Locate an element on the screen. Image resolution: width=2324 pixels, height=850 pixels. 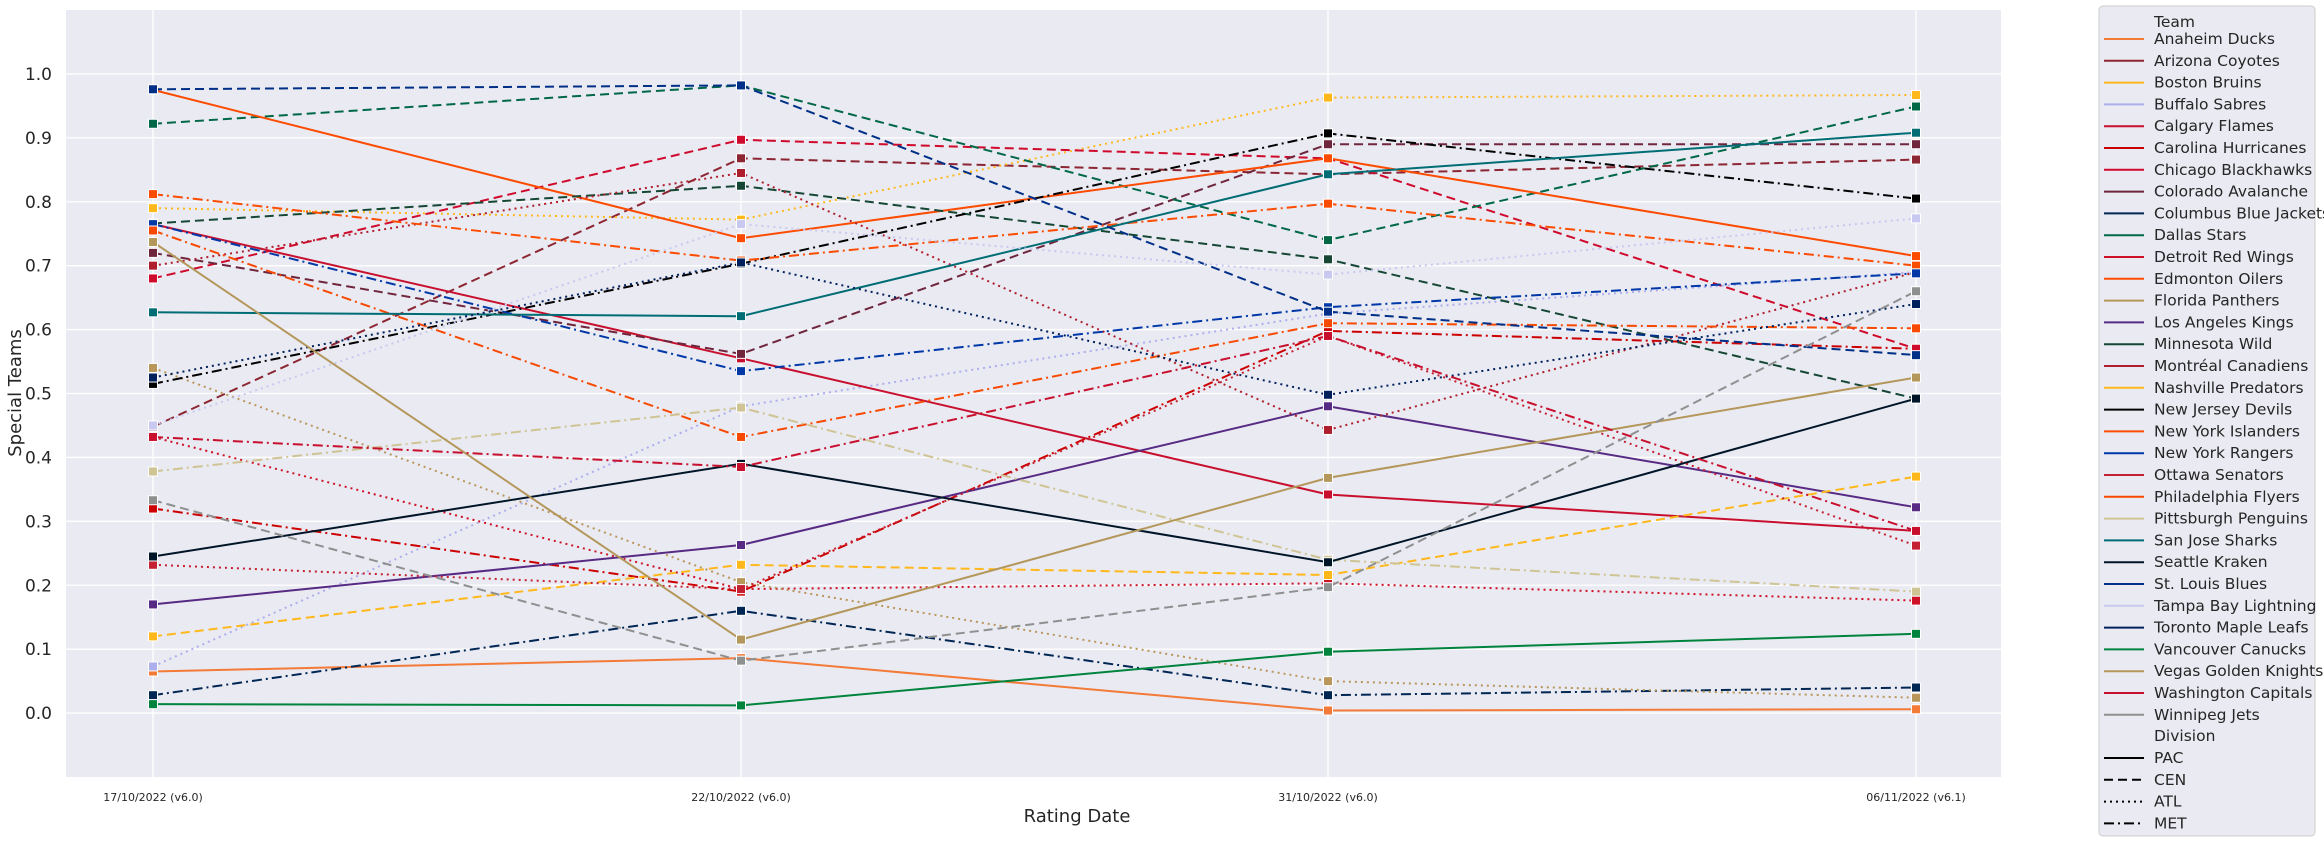
x-tick-label: 06/11/2022 (v6.1) is located at coordinates (1915, 797).